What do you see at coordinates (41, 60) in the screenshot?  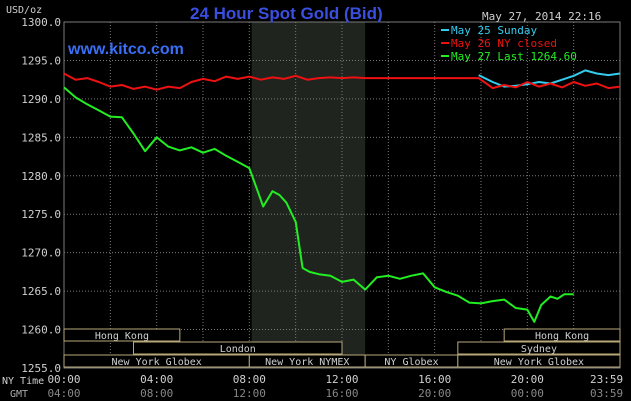 I see `y-tick-label-8: 1295.0` at bounding box center [41, 60].